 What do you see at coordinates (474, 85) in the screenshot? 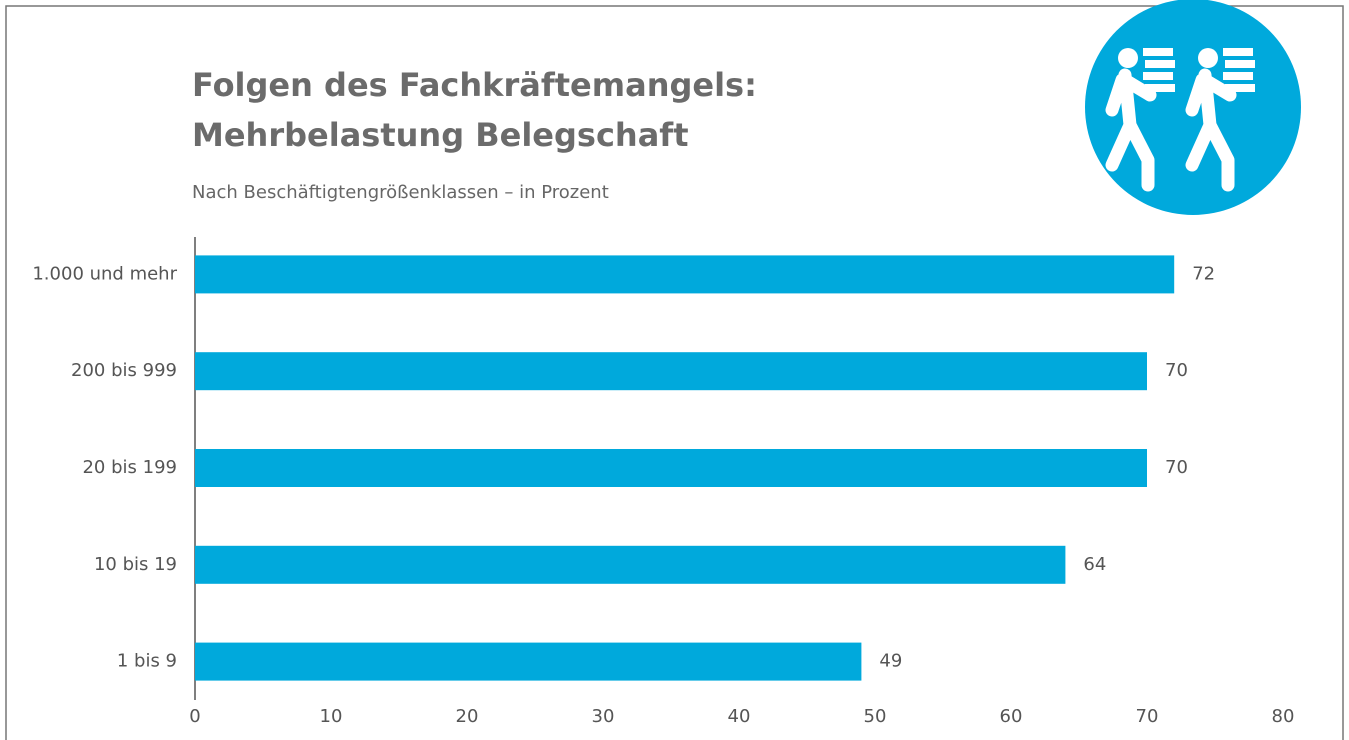
I see `chart-title-line: Folgen des Fachkräftemangels:` at bounding box center [474, 85].